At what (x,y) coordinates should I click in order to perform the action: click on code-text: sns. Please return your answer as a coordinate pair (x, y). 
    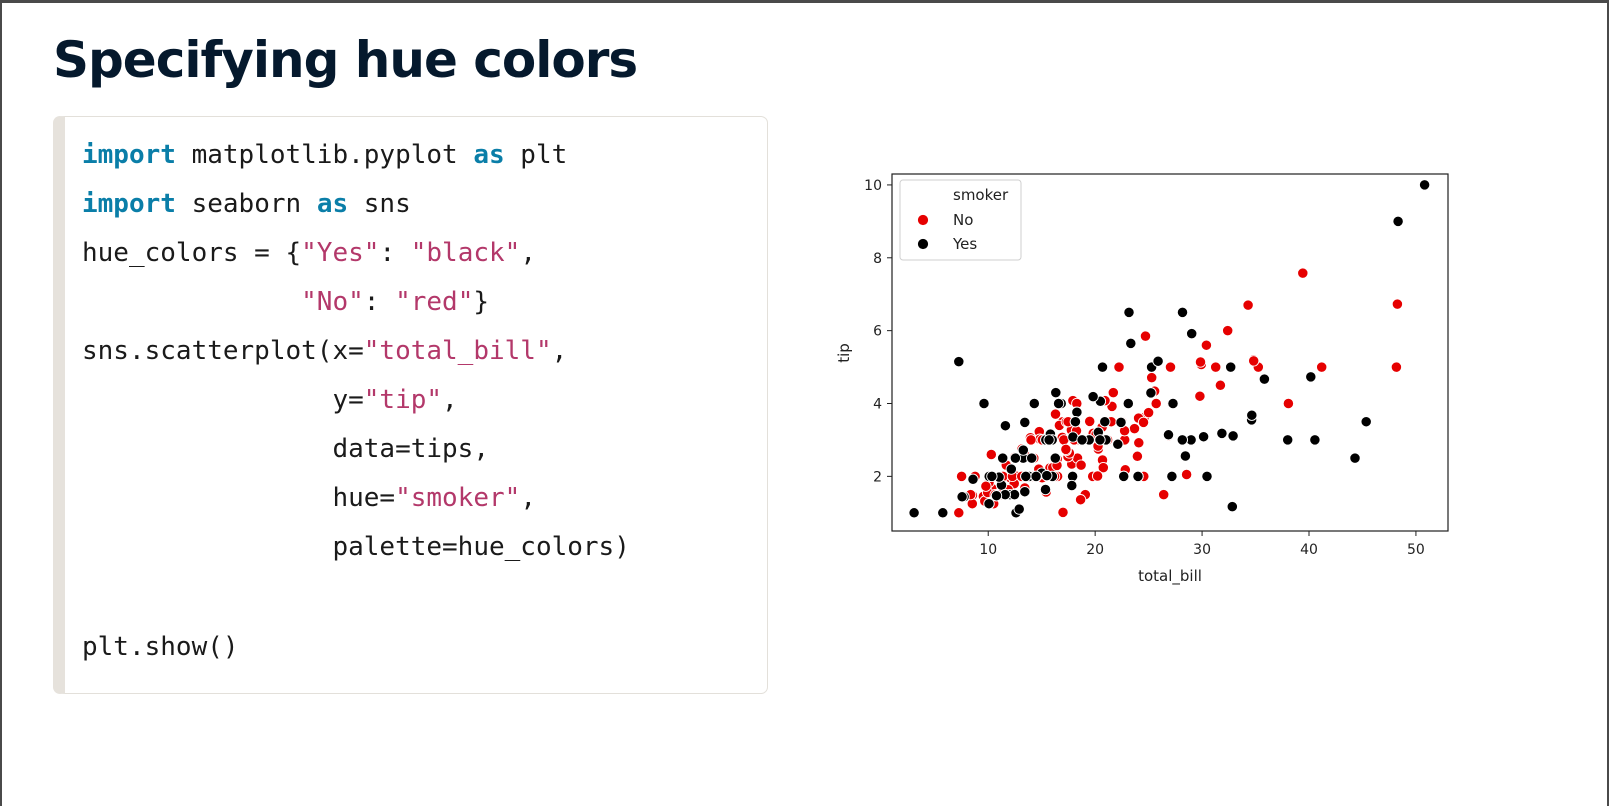
    Looking at the image, I should click on (379, 204).